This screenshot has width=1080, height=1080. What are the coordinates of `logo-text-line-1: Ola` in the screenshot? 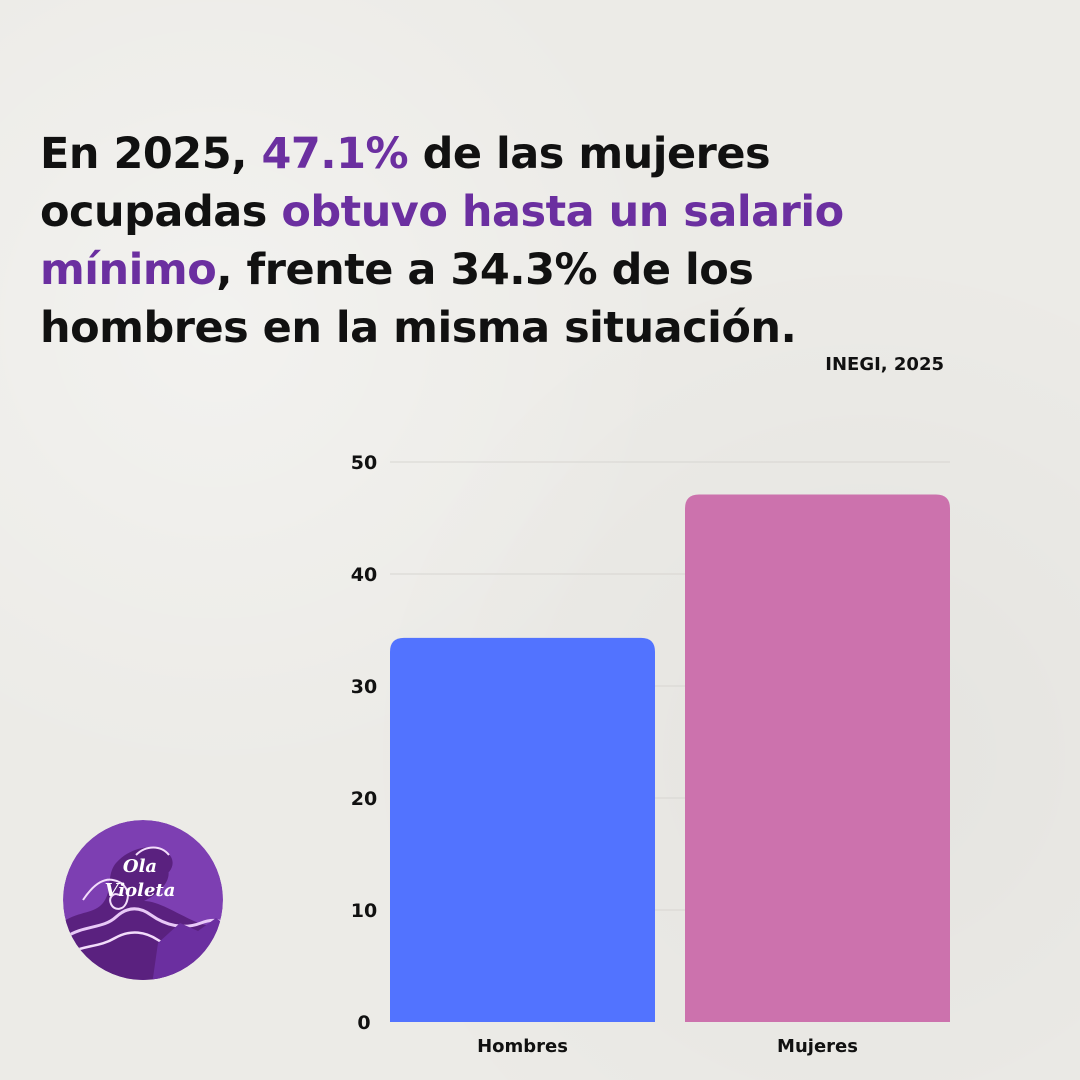 It's located at (140, 866).